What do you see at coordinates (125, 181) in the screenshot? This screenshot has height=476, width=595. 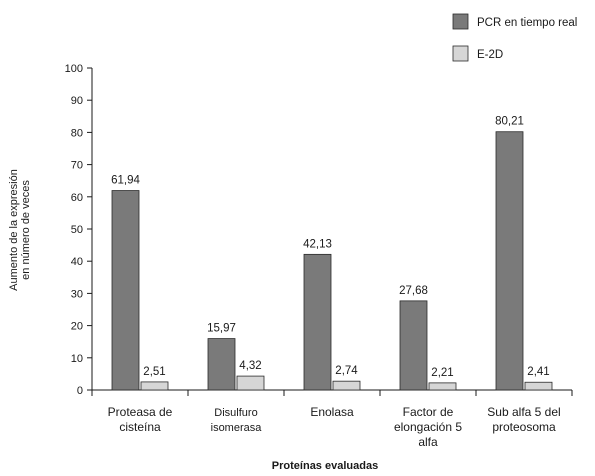 I see `data-label-pcr: 61,94` at bounding box center [125, 181].